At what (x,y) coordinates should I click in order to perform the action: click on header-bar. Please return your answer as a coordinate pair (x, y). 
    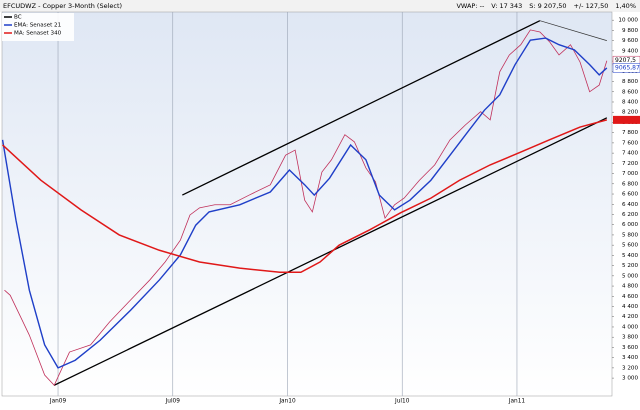
    Looking at the image, I should click on (320, 6).